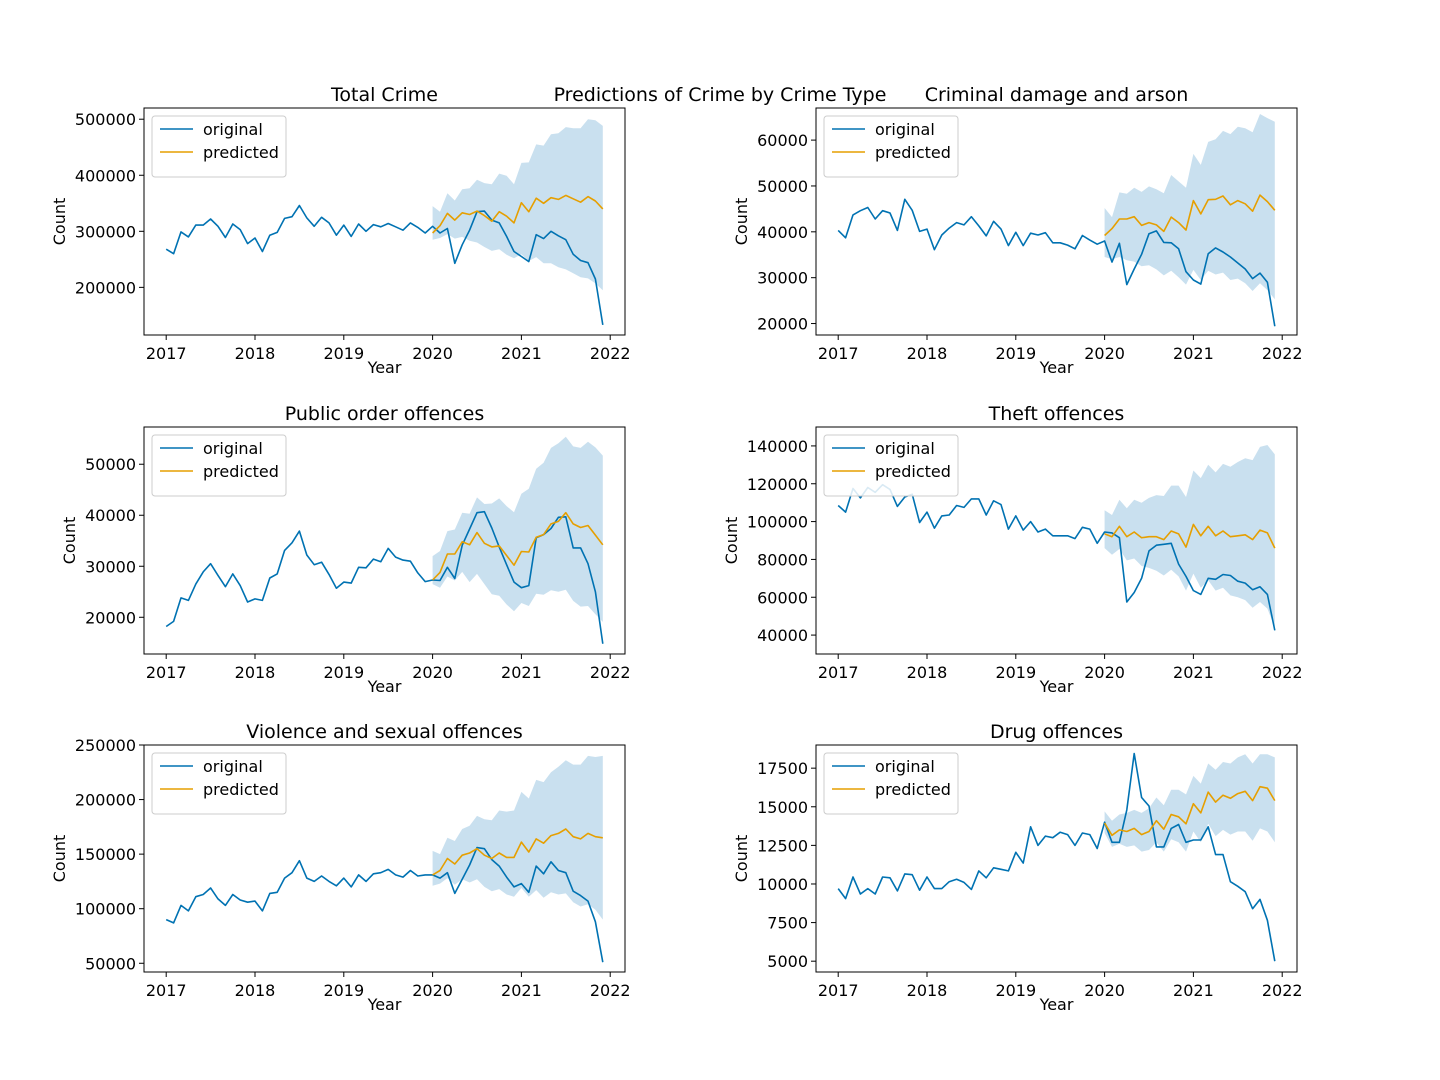 The width and height of the screenshot is (1440, 1080). What do you see at coordinates (787, 923) in the screenshot?
I see `y-tick-label: 7500` at bounding box center [787, 923].